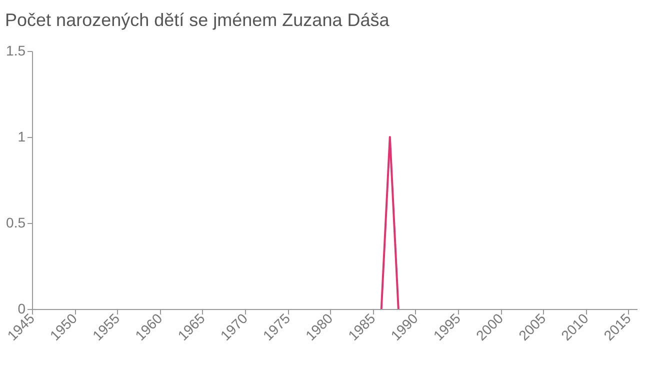 The image size is (660, 375). Describe the element at coordinates (22, 308) in the screenshot. I see `y-tick-label: 0` at that location.